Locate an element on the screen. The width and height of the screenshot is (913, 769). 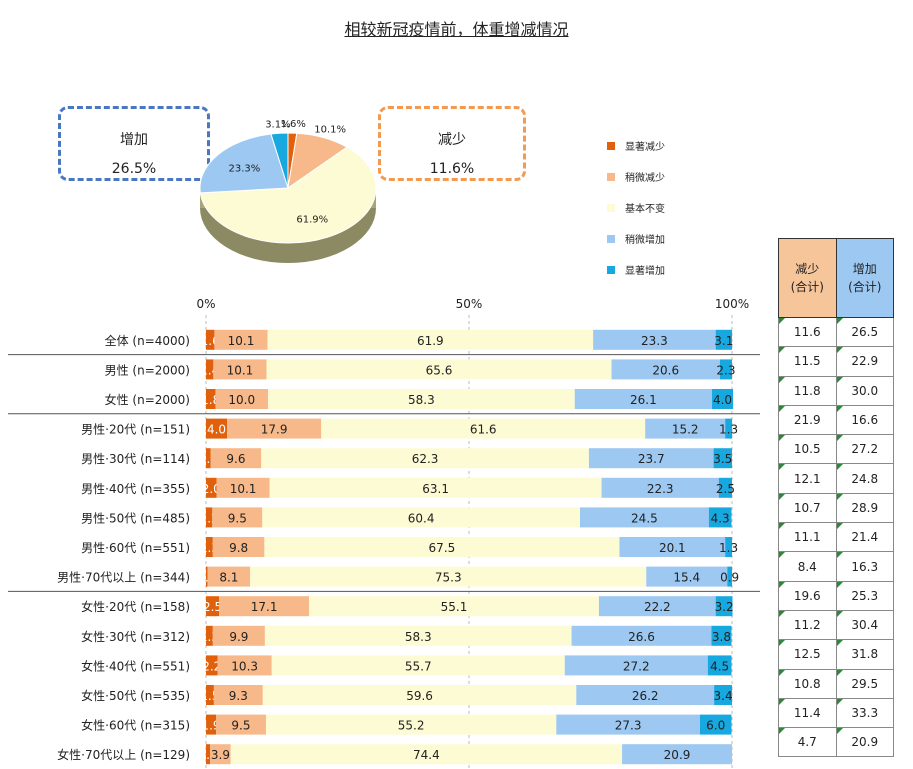
bar-value-label: 24.5 is located at coordinates (644, 518).